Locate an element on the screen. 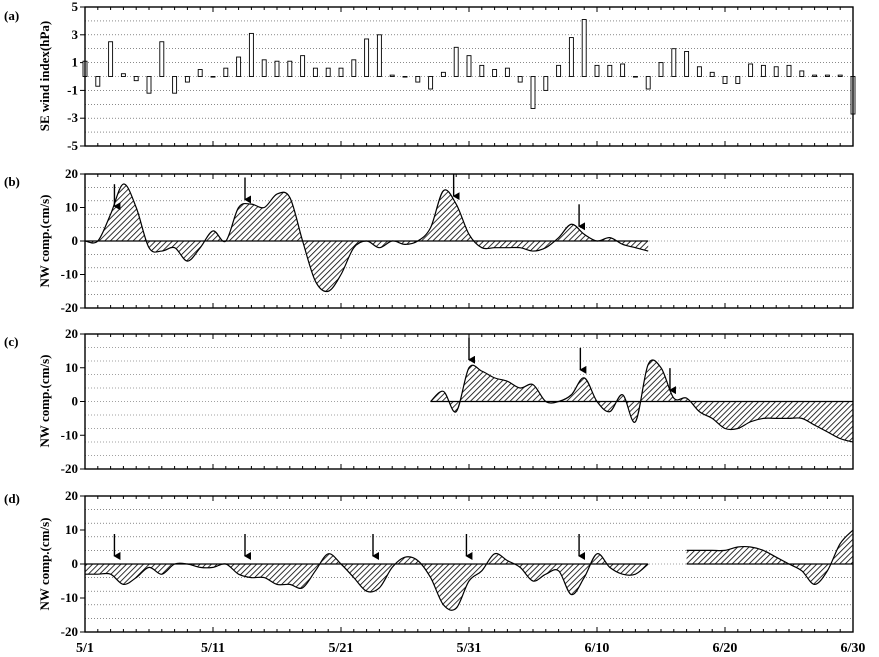 This screenshot has width=879, height=657. y-tick-label: -5 is located at coordinates (72, 145).